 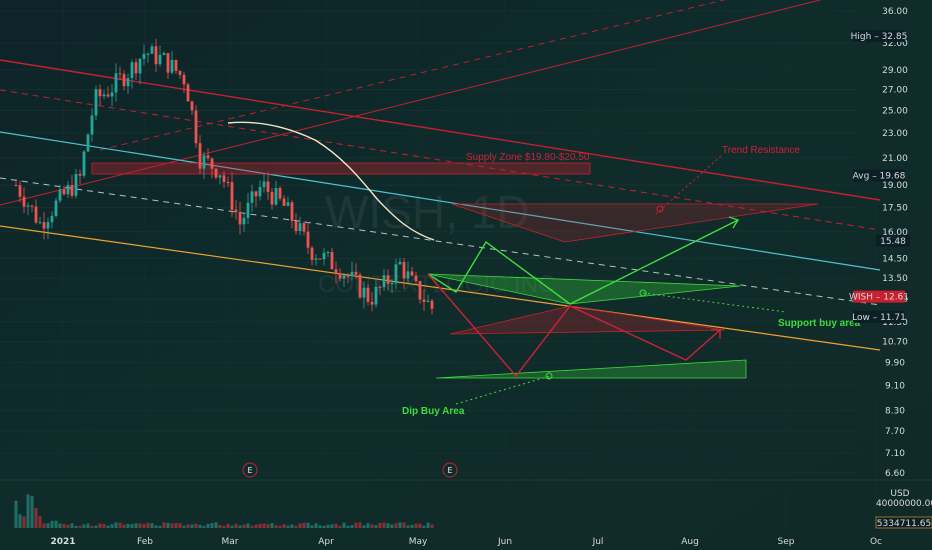 What do you see at coordinates (690, 542) in the screenshot?
I see `x-tick-label: Aug` at bounding box center [690, 542].